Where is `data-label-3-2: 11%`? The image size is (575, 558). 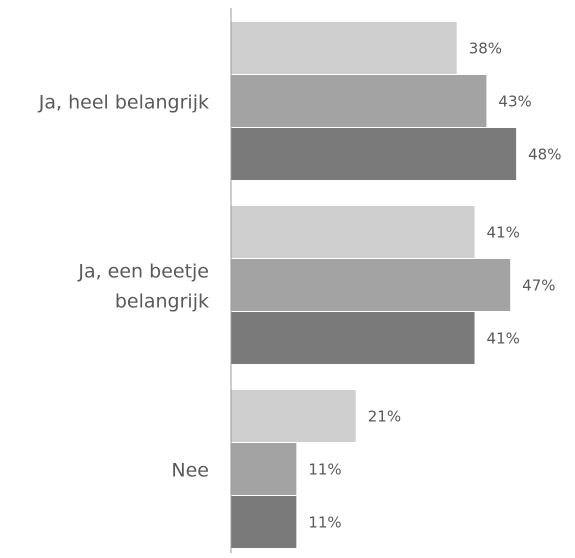
data-label-3-2: 11% is located at coordinates (324, 470).